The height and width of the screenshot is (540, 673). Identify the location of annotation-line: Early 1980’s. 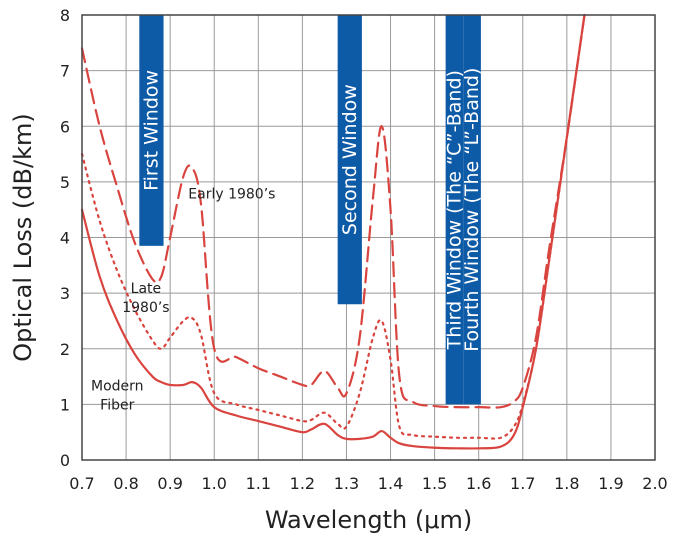
(231, 195).